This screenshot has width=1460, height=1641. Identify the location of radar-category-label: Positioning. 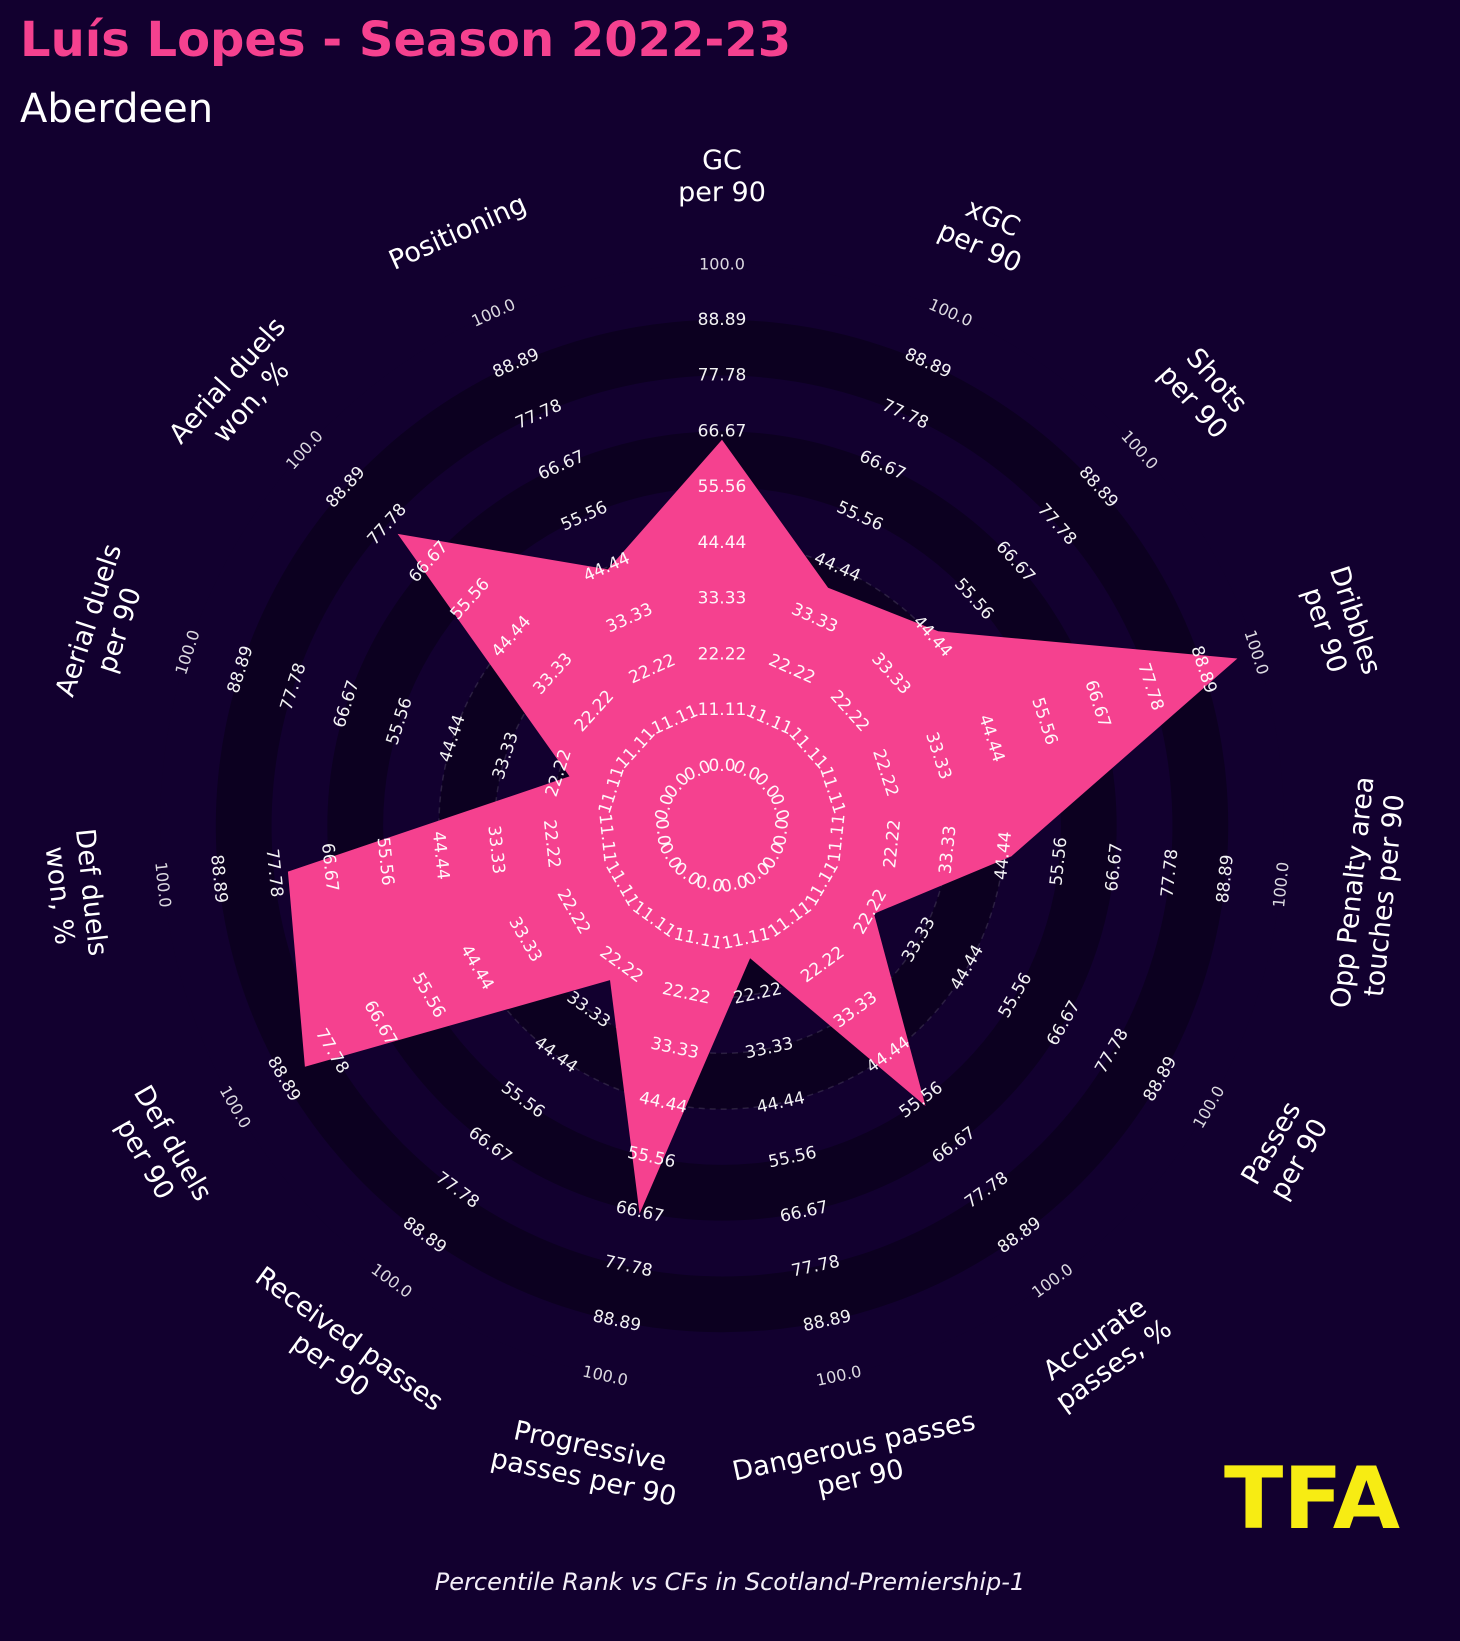
(457, 233).